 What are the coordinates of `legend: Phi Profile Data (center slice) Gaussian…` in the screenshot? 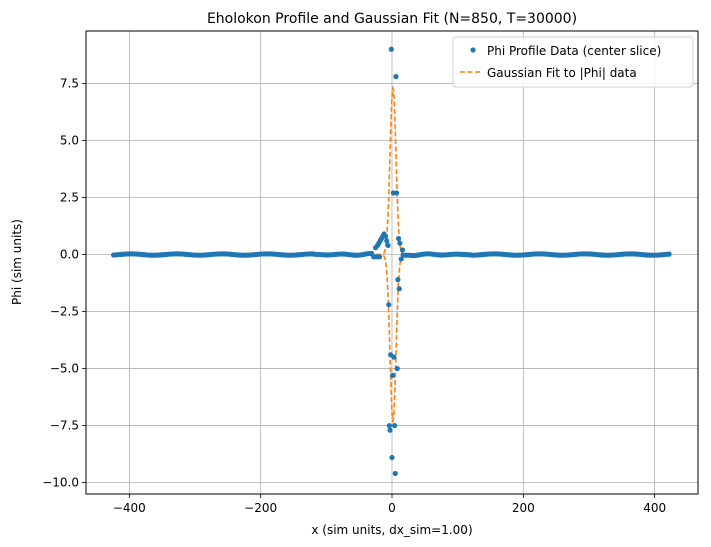 It's located at (573, 62).